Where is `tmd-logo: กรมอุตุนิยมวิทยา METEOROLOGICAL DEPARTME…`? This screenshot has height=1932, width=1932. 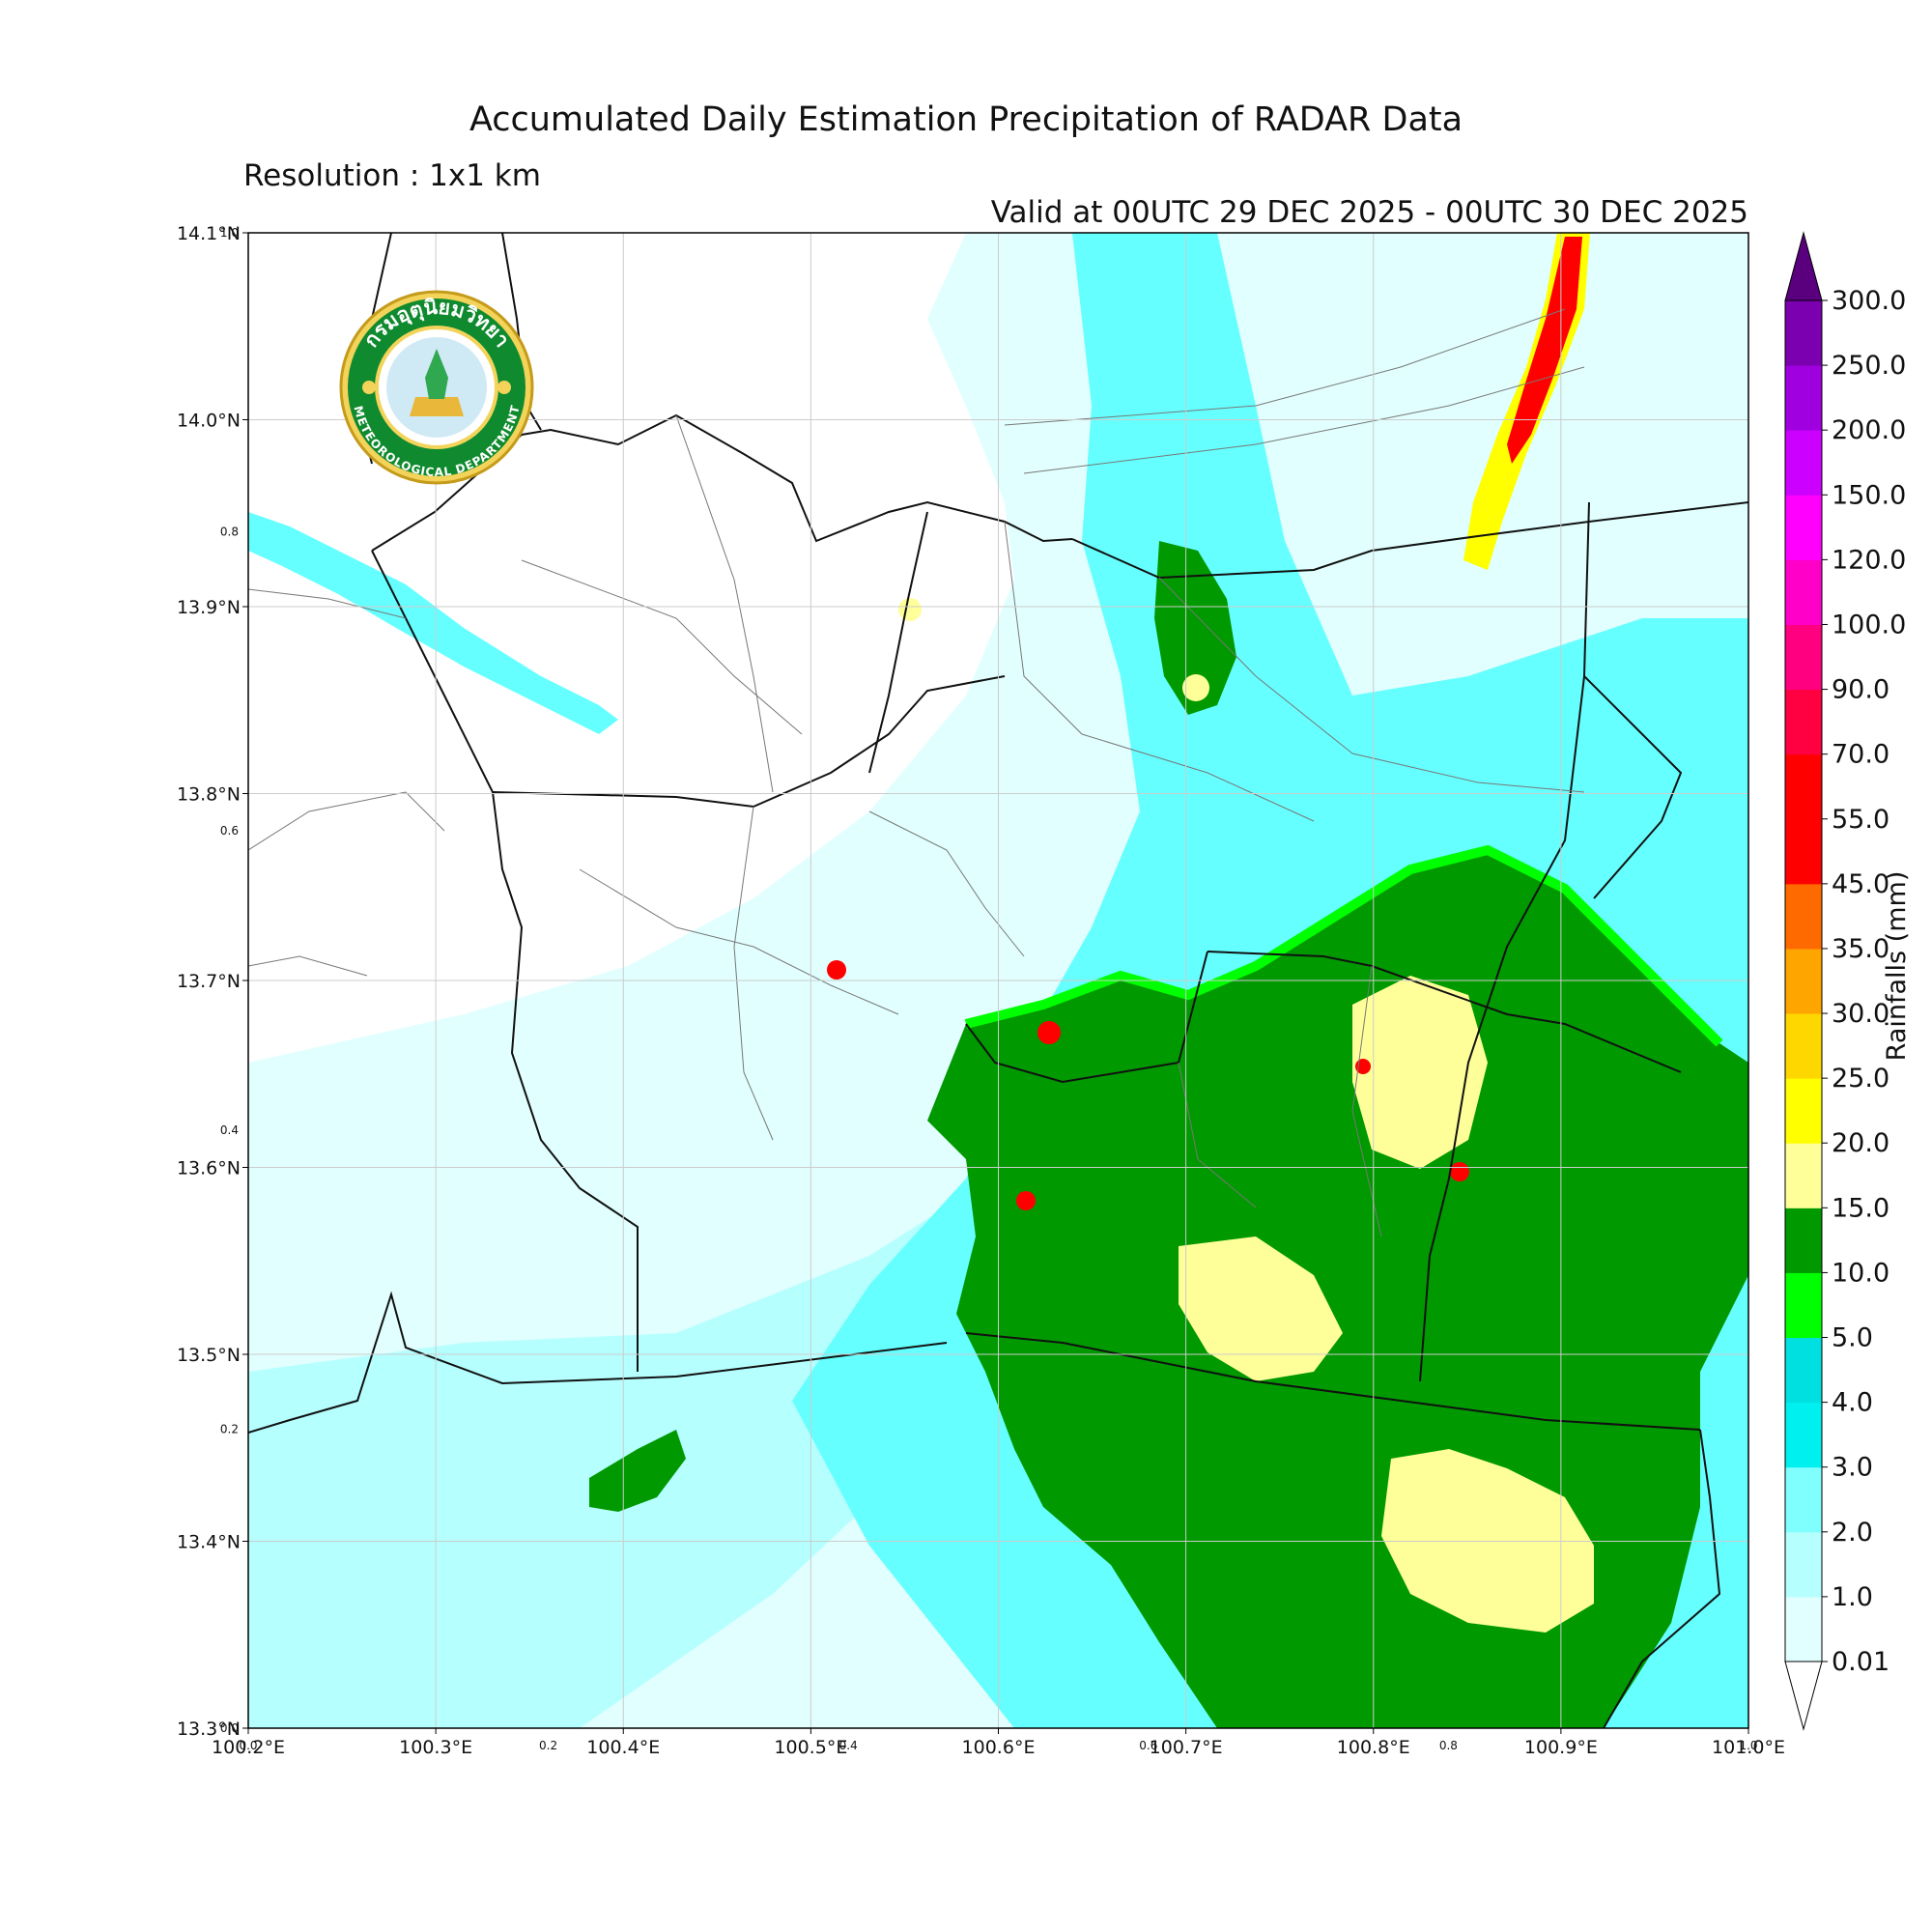
tmd-logo: กรมอุตุนิยมวิทยา METEOROLOGICAL DEPARTME… is located at coordinates (436, 387).